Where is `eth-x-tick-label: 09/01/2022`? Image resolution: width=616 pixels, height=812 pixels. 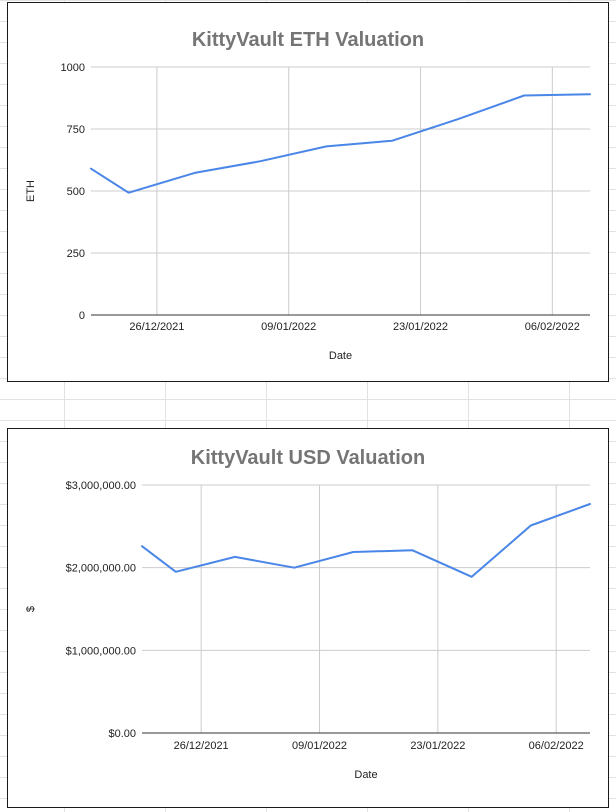
eth-x-tick-label: 09/01/2022 is located at coordinates (288, 327).